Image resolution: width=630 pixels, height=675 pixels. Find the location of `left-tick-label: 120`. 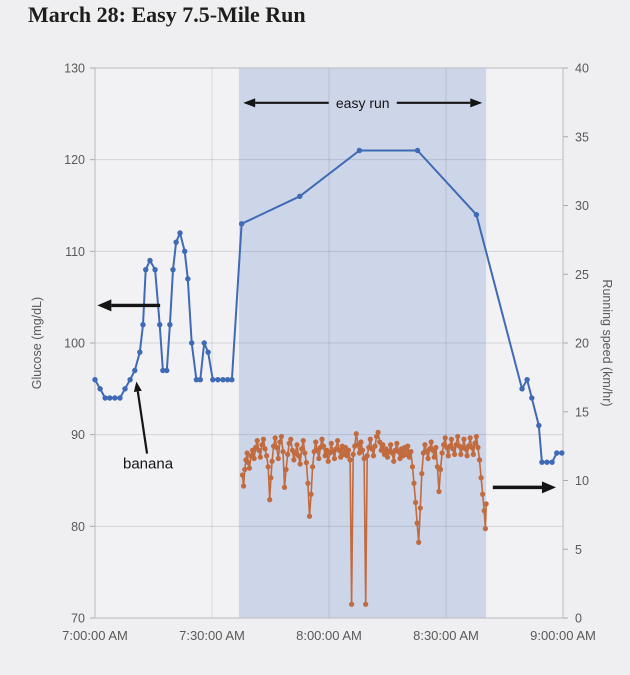

left-tick-label: 120 is located at coordinates (74, 160).